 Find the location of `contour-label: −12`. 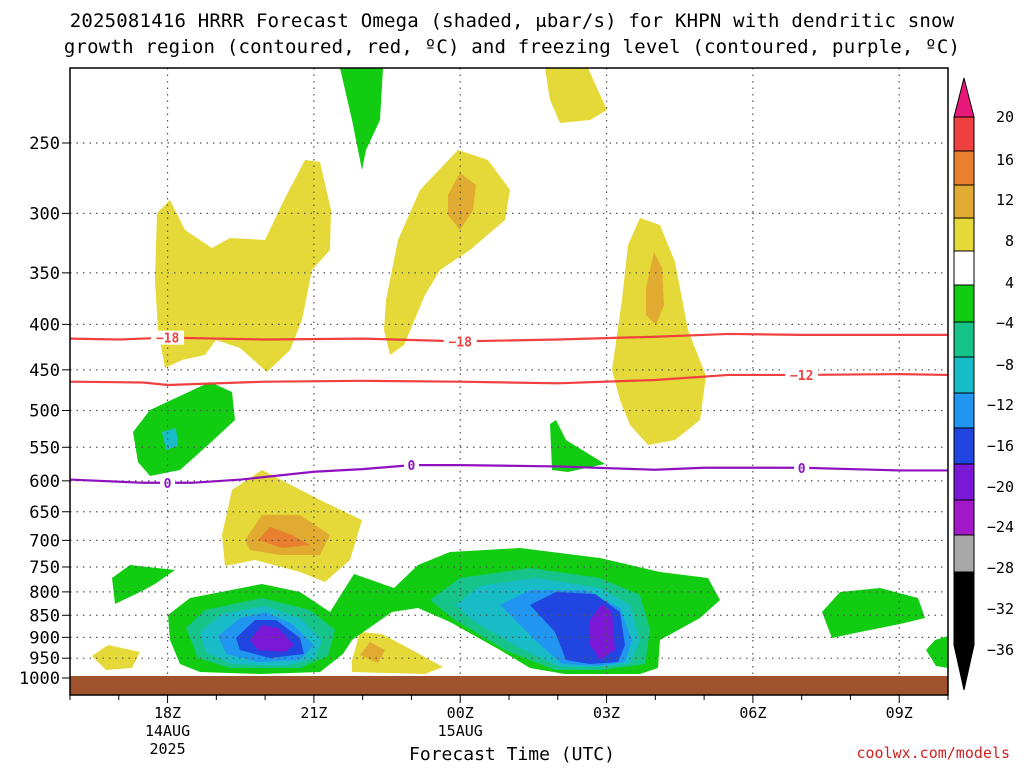

contour-label: −12 is located at coordinates (801, 376).